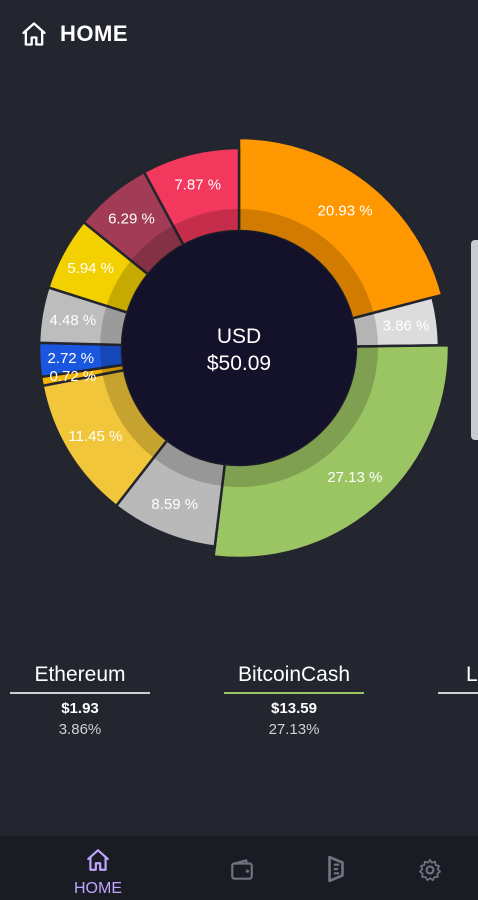 The width and height of the screenshot is (478, 900). I want to click on nav-settings, so click(430, 868).